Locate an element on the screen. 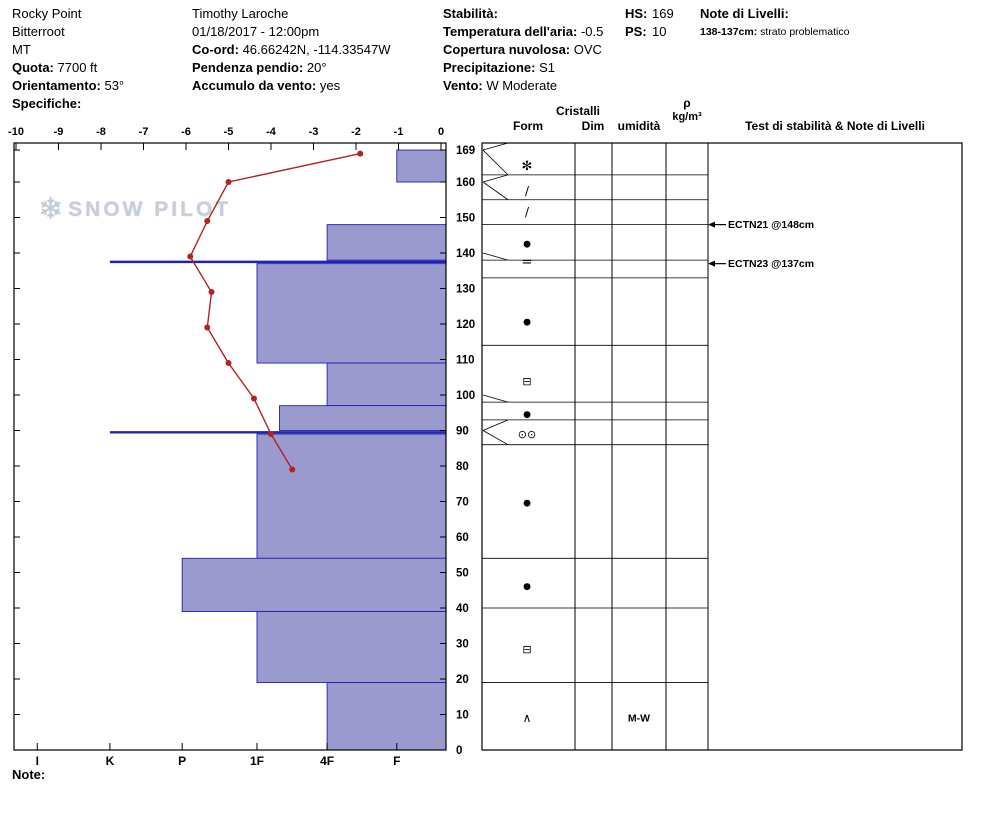 The height and width of the screenshot is (840, 994). depth-axis-label: 80 is located at coordinates (462, 467).